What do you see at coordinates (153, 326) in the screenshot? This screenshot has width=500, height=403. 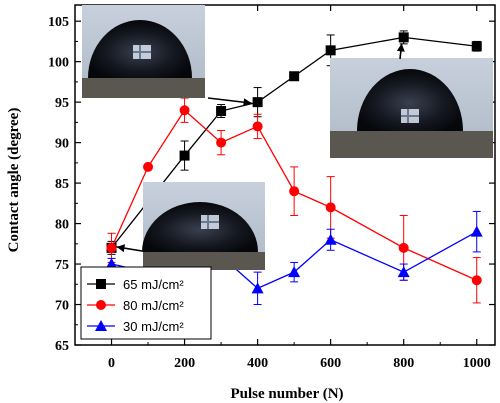 I see `legend-label: 30 mJ/cm²` at bounding box center [153, 326].